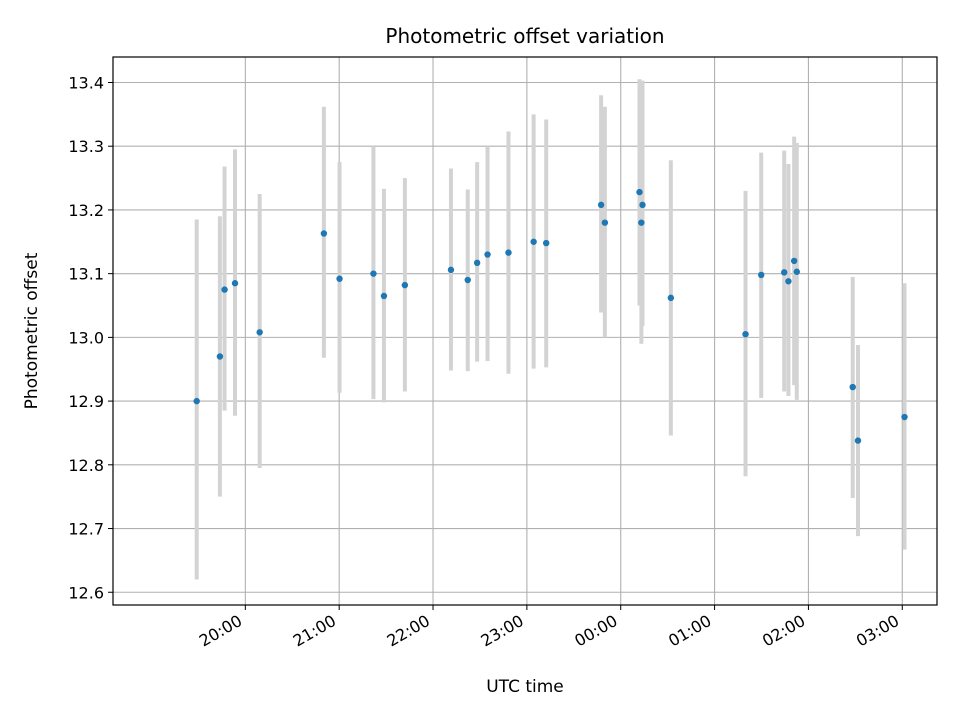 This screenshot has width=960, height=720. Describe the element at coordinates (86, 529) in the screenshot. I see `y-tick-label: 12.7` at that location.